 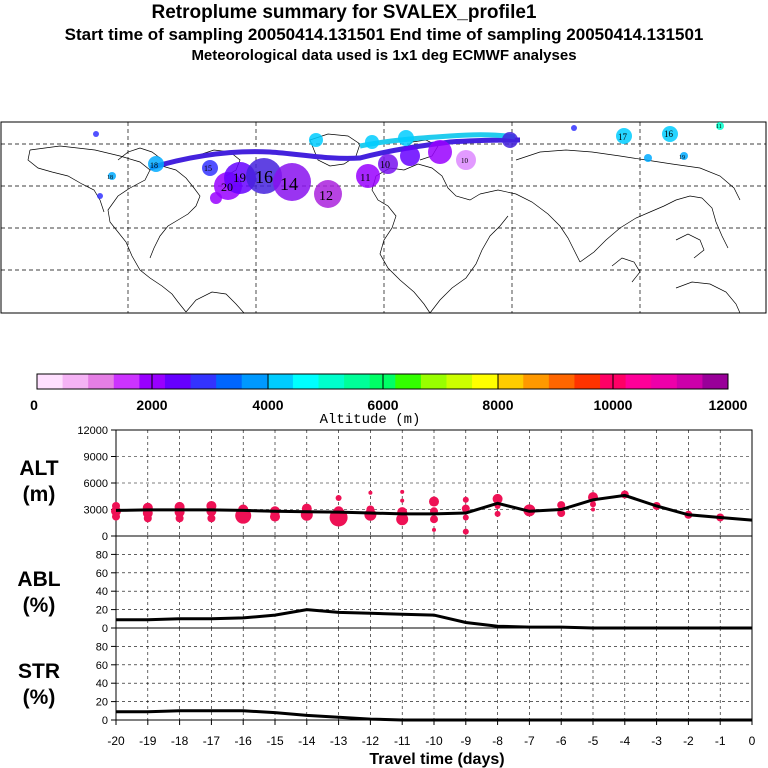 I want to click on x-tick-label: -19, so click(x=148, y=741).